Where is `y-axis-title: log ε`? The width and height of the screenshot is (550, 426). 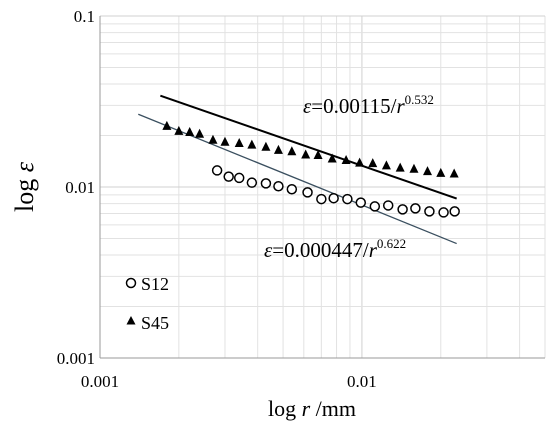
y-axis-title: log ε is located at coordinates (24, 186).